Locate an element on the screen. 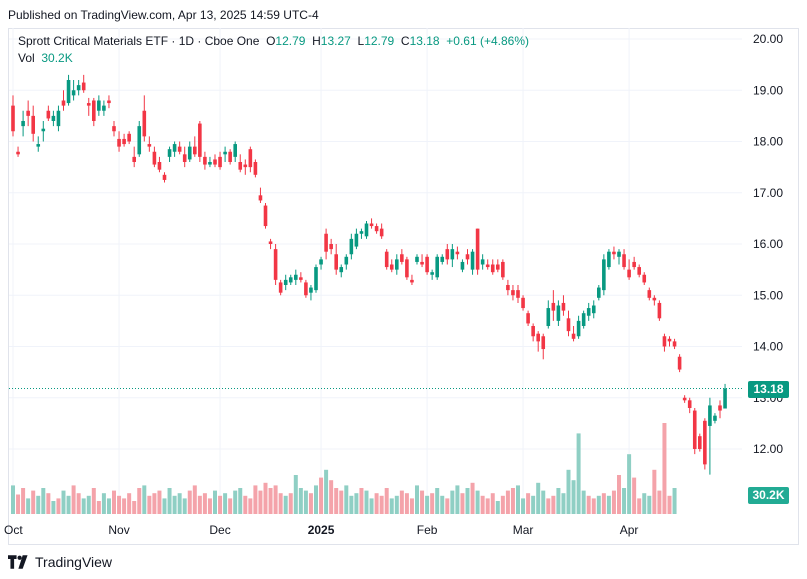 The width and height of the screenshot is (807, 579). price-tick-label: 12.00 is located at coordinates (768, 449).